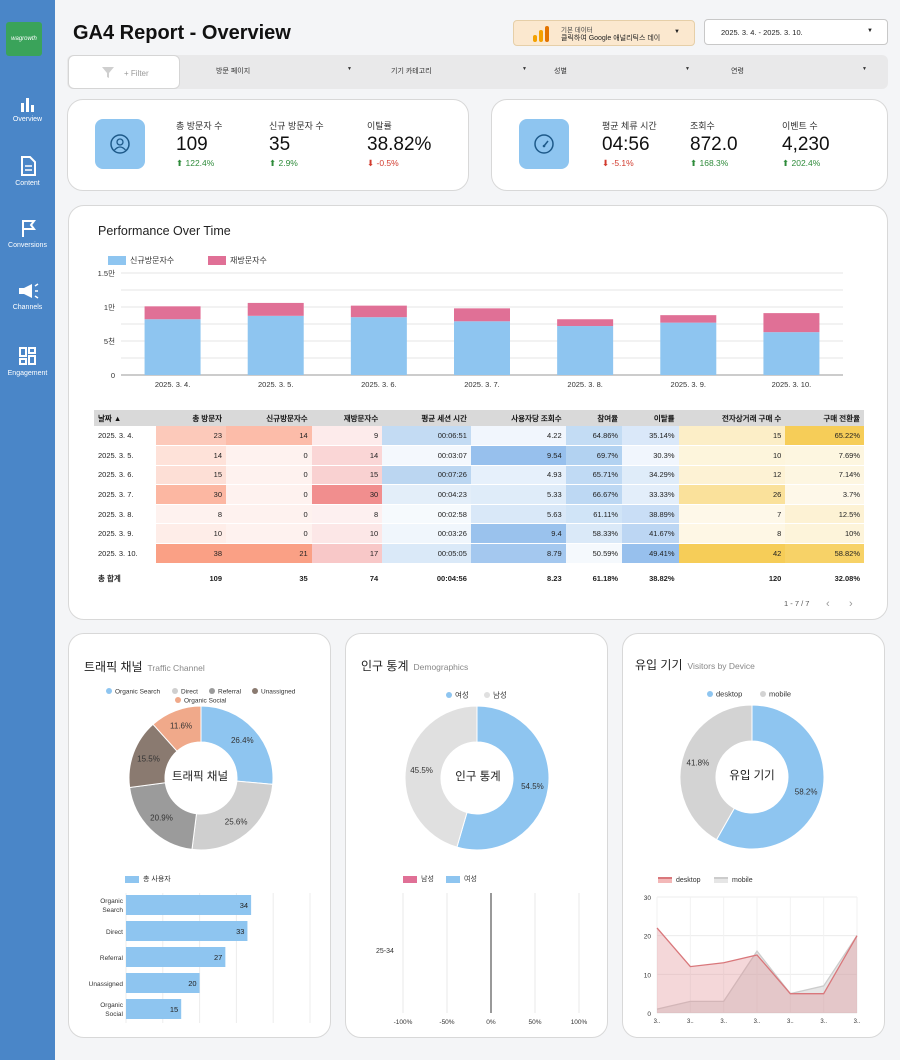 The image size is (900, 1060). What do you see at coordinates (732, 418) in the screenshot?
I see `column-header: 전자상거래 구매 수` at bounding box center [732, 418].